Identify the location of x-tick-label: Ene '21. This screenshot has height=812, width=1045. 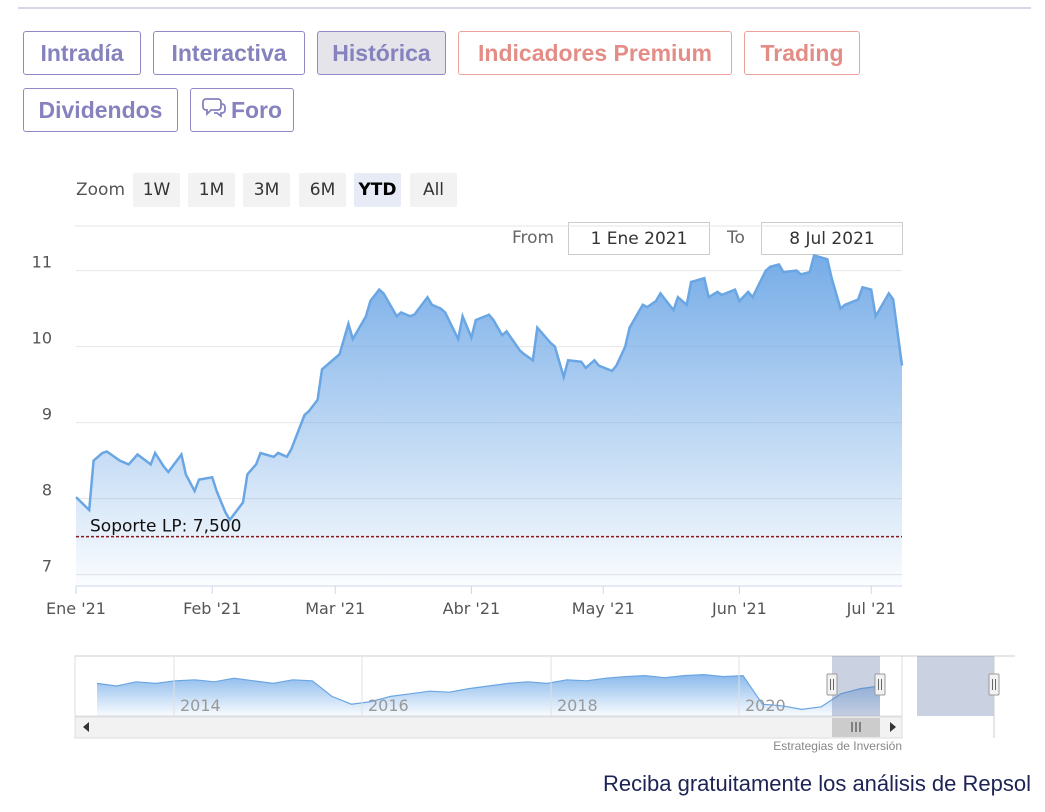
(76, 608).